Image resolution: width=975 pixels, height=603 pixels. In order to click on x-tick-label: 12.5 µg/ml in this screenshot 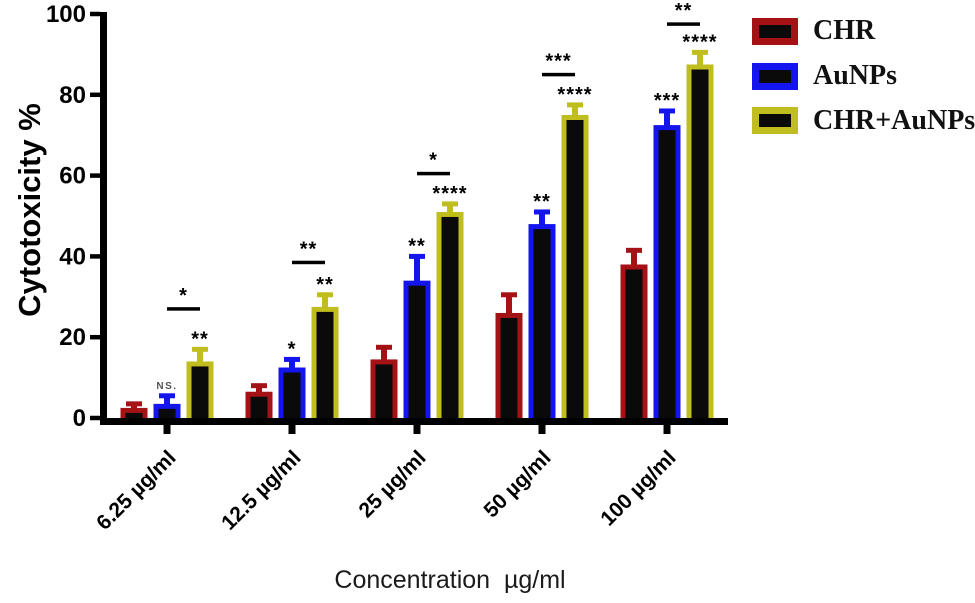, I will do `click(261, 490)`.